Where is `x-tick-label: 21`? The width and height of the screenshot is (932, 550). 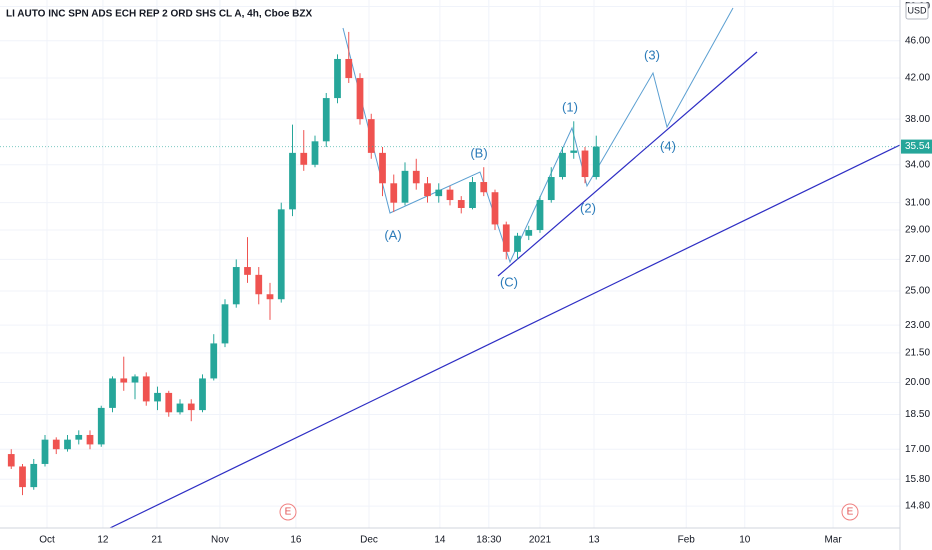 x-tick-label: 21 is located at coordinates (157, 540).